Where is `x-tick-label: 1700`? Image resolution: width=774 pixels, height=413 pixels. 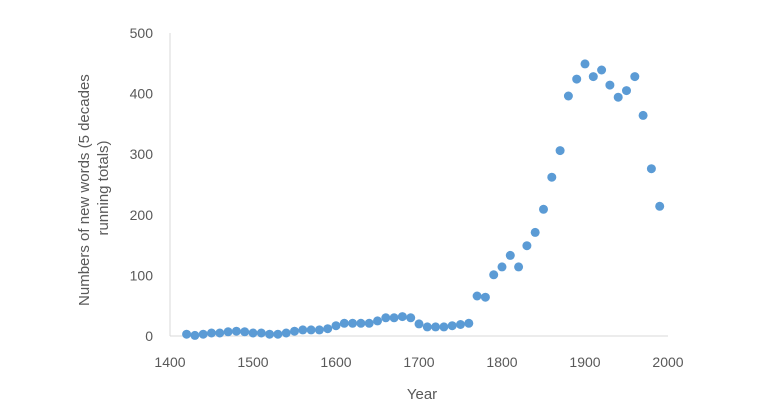 x-tick-label: 1700 is located at coordinates (418, 362).